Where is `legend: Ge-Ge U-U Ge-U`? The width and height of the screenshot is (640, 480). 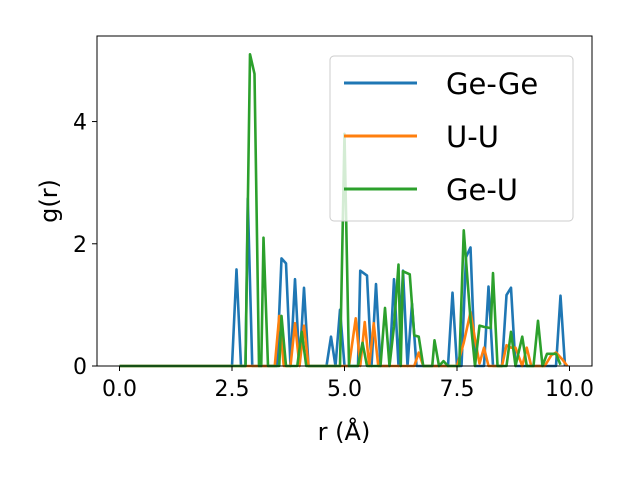
legend: Ge-Ge U-U Ge-U is located at coordinates (451, 138).